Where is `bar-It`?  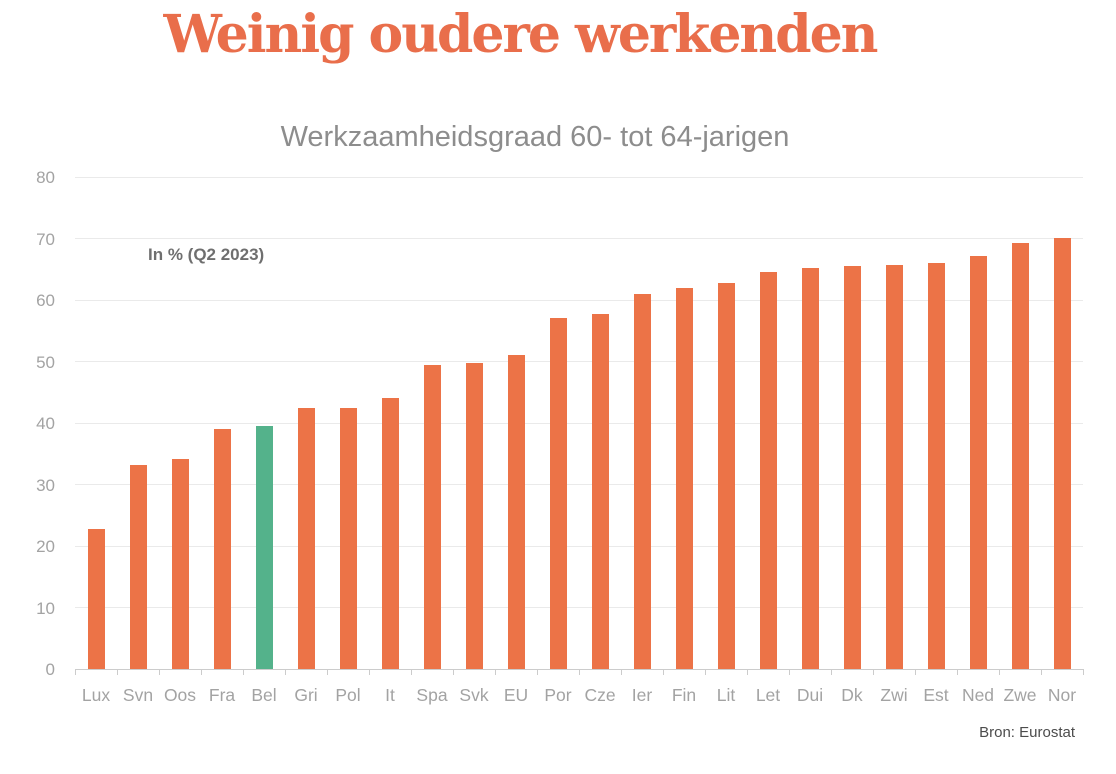 bar-It is located at coordinates (390, 533).